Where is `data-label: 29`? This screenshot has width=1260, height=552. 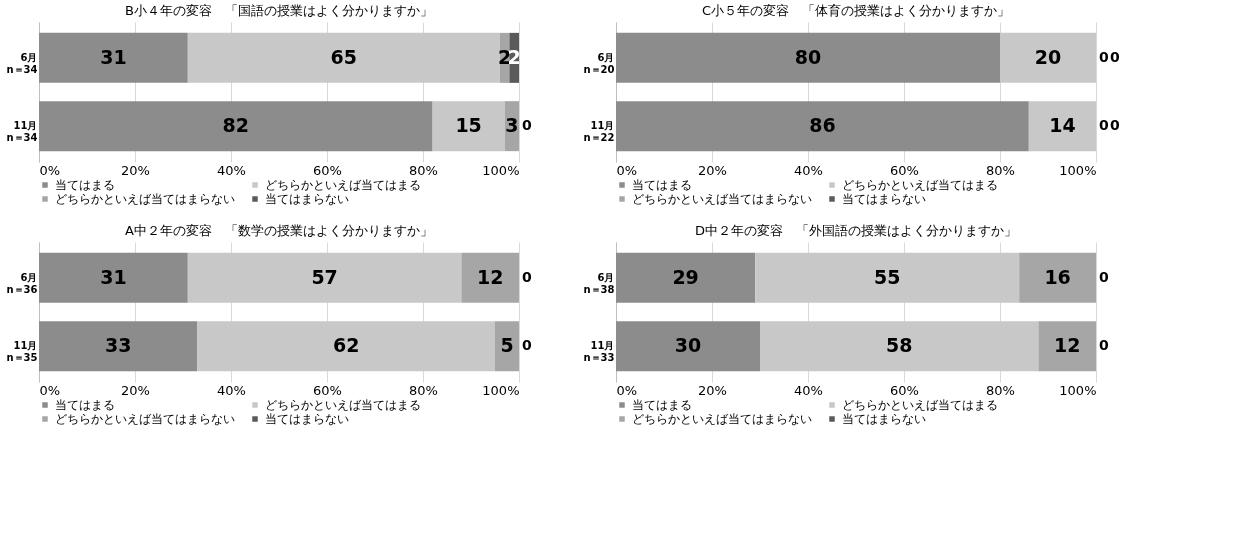
data-label: 29 is located at coordinates (685, 276).